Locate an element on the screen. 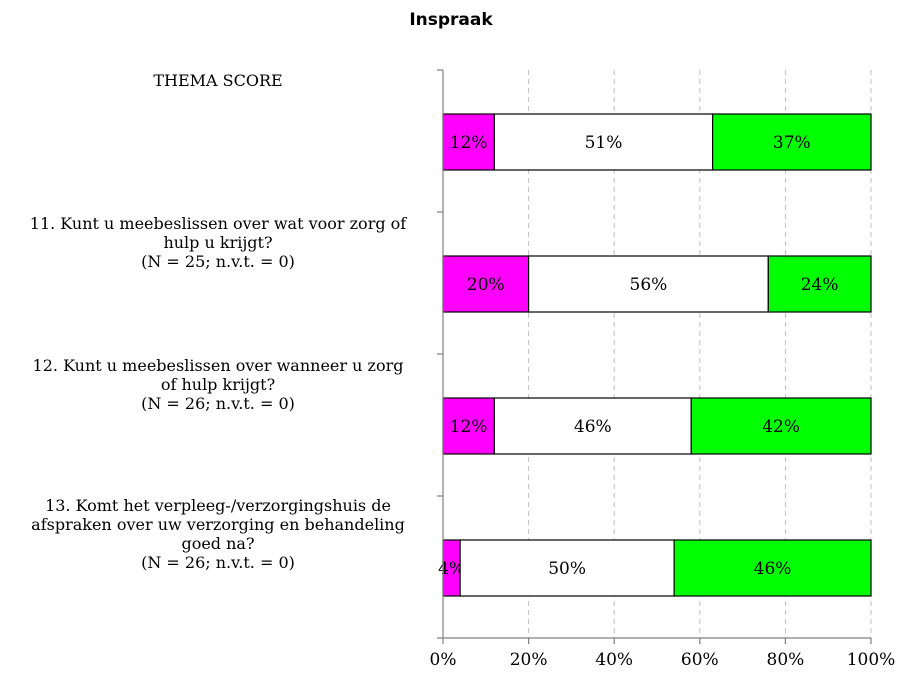 The image size is (902, 676). x-tick-label: 80% is located at coordinates (786, 660).